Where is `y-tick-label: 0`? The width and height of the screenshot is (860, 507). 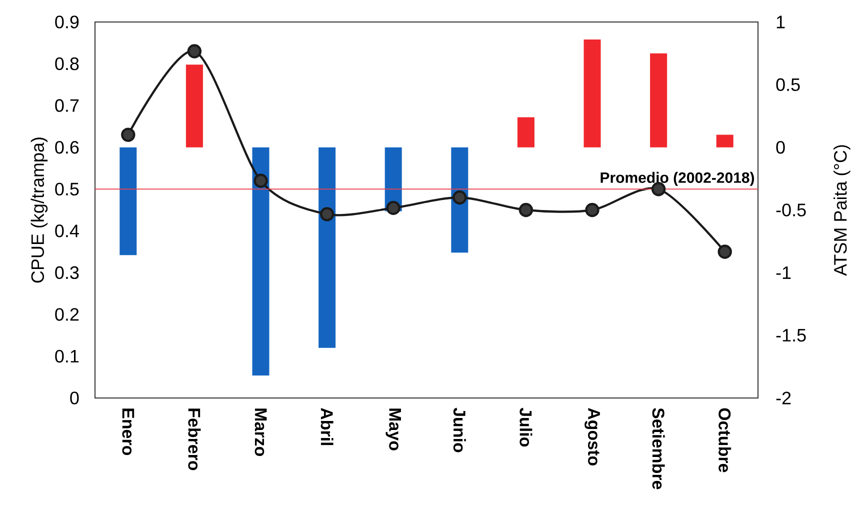 y-tick-label: 0 is located at coordinates (74, 398).